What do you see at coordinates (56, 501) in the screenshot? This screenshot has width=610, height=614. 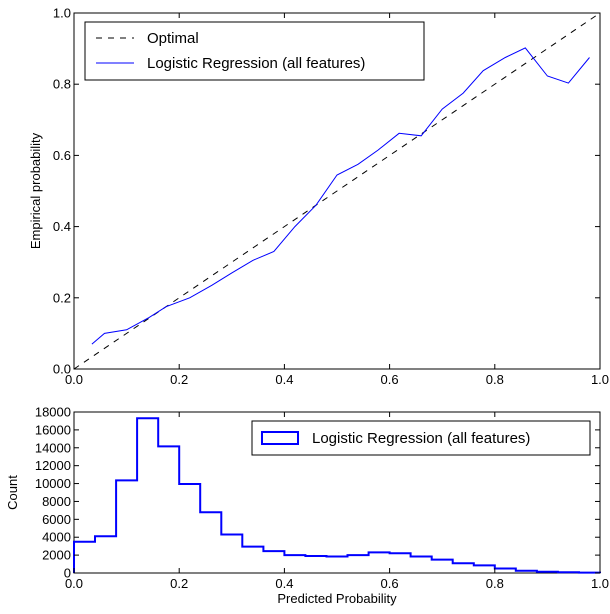 I see `histogram-y-tick-label: 8000` at bounding box center [56, 501].